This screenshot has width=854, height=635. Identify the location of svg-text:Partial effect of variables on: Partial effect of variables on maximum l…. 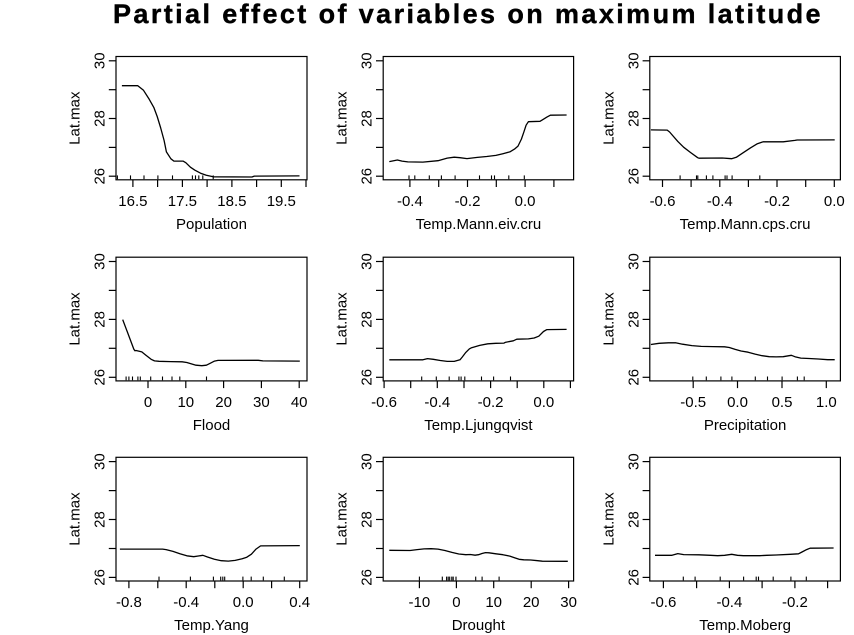
(468, 14).